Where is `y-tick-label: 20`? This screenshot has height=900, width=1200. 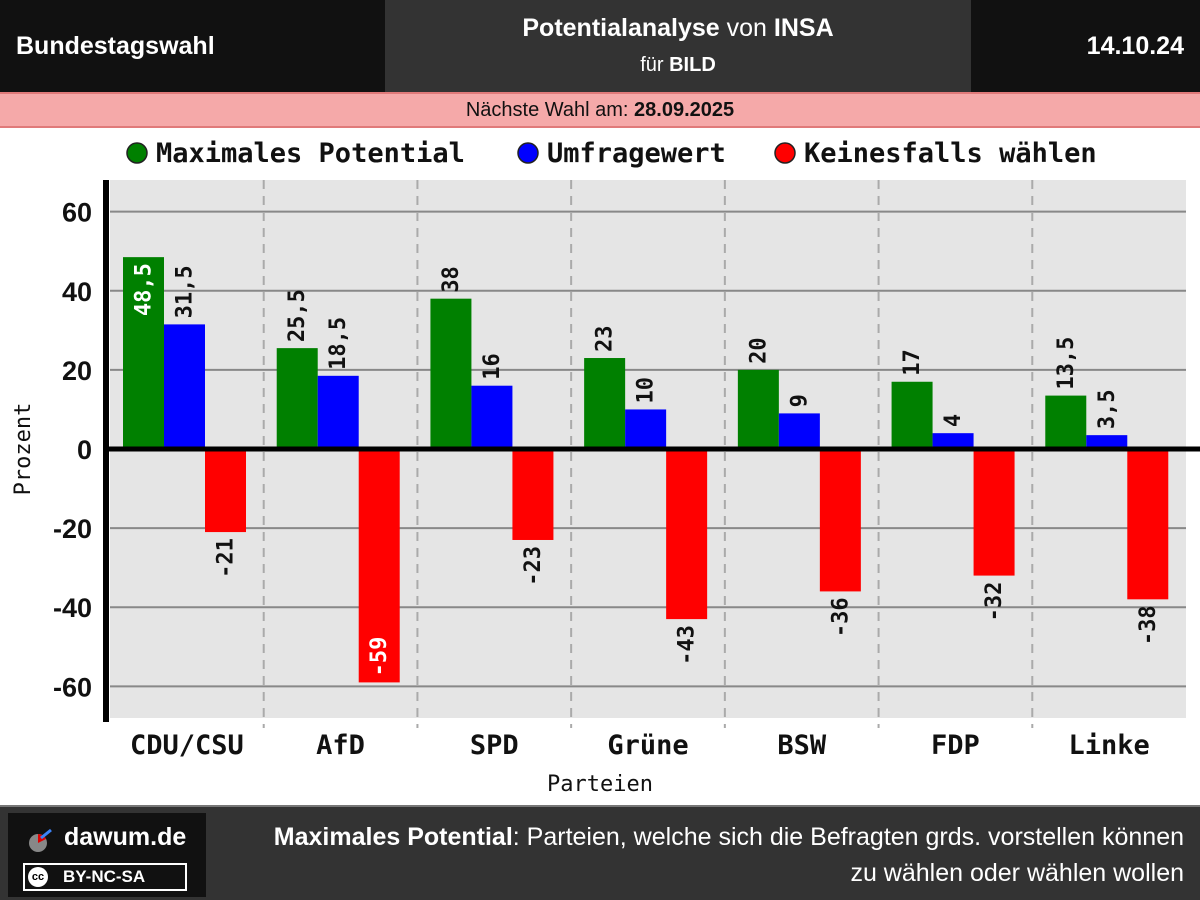
y-tick-label: 20 is located at coordinates (77, 371).